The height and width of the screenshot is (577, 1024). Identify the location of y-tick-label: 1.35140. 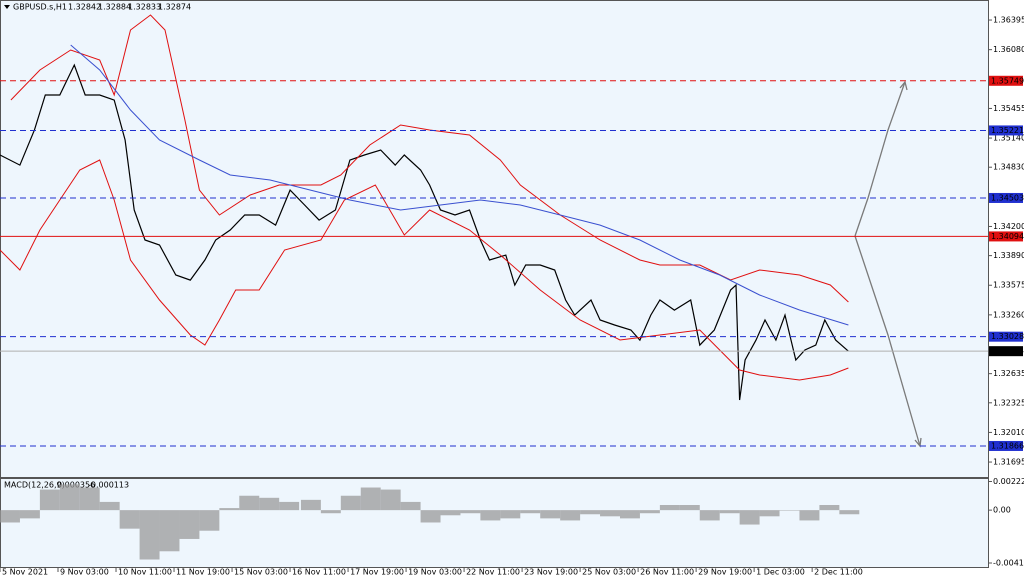
(1008, 138).